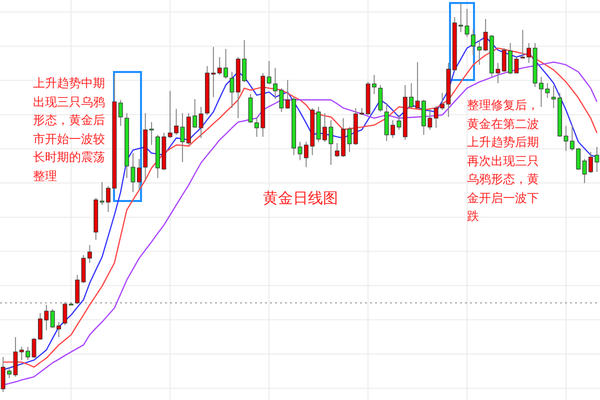 Image resolution: width=600 pixels, height=400 pixels. Describe the element at coordinates (69, 129) in the screenshot. I see `annotation: 上升趋势中期出现三只乌鸦形态，黄金后市开始一波较长时期的震荡整理` at that location.